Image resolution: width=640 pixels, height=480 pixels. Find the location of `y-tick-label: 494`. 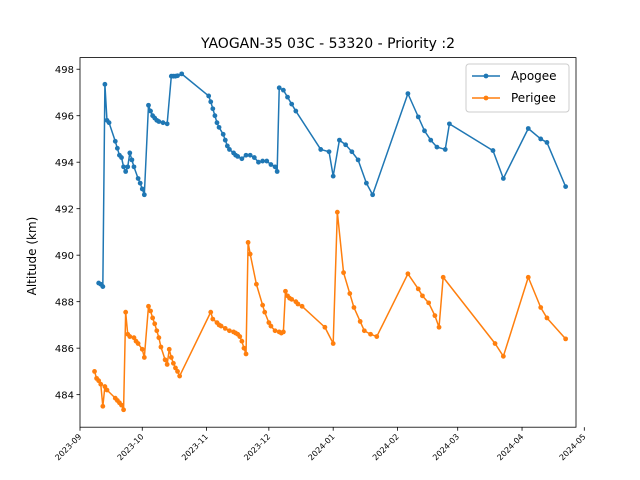

y-tick-label: 494 is located at coordinates (64, 163).